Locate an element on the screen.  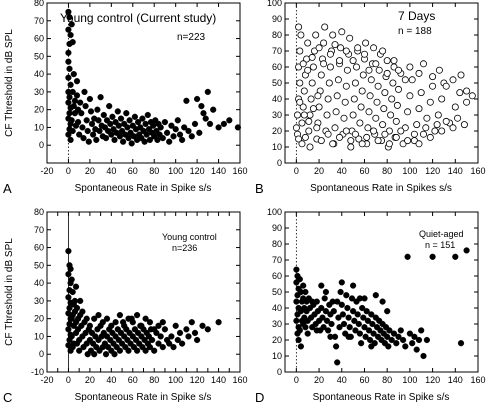
x-tick-label: -20 is located at coordinates (46, 380).